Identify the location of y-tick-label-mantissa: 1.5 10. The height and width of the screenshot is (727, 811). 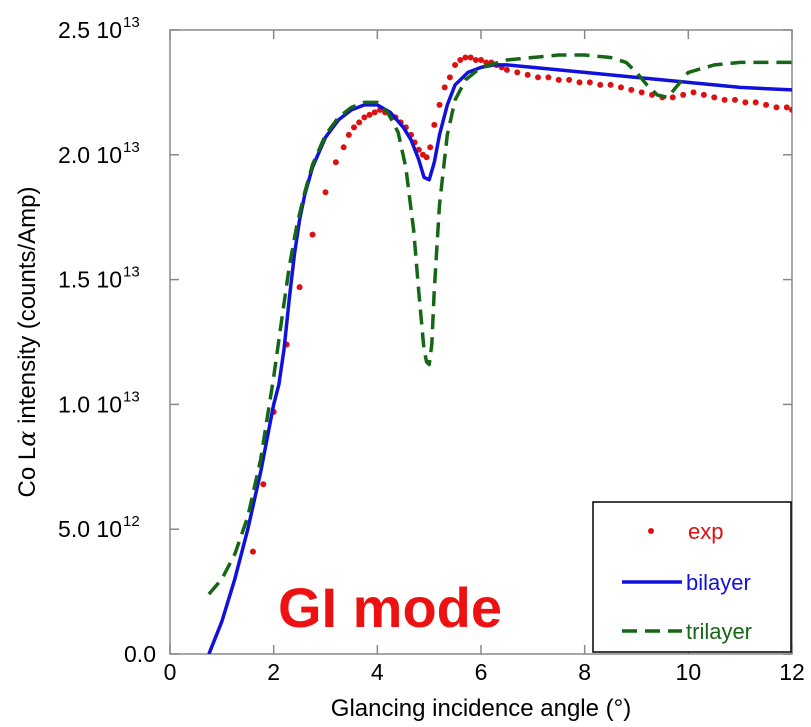
(90, 280).